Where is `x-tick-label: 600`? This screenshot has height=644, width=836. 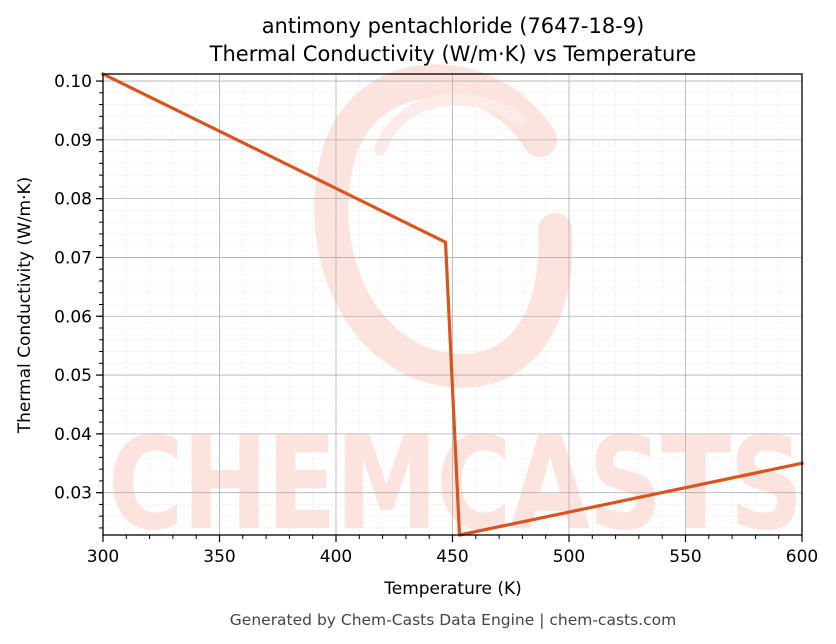 x-tick-label: 600 is located at coordinates (802, 557).